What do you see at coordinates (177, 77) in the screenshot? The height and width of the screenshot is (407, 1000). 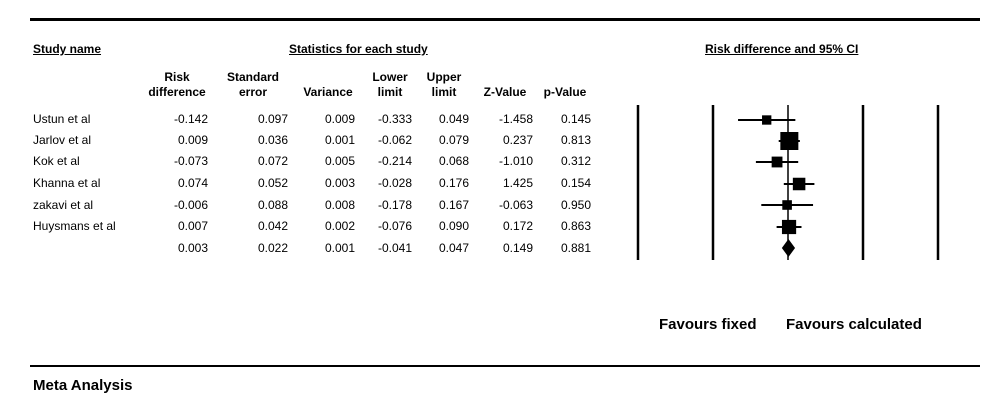 I see `column-header-line1: Risk` at bounding box center [177, 77].